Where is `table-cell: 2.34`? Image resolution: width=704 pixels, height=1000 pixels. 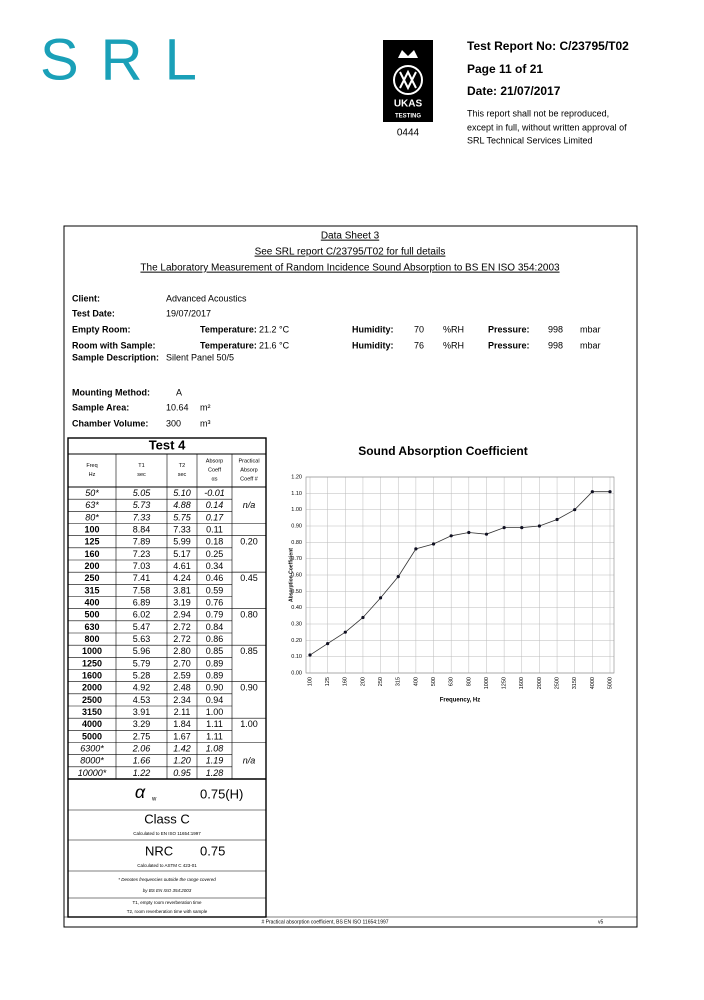
table-cell: 2.34 is located at coordinates (182, 700).